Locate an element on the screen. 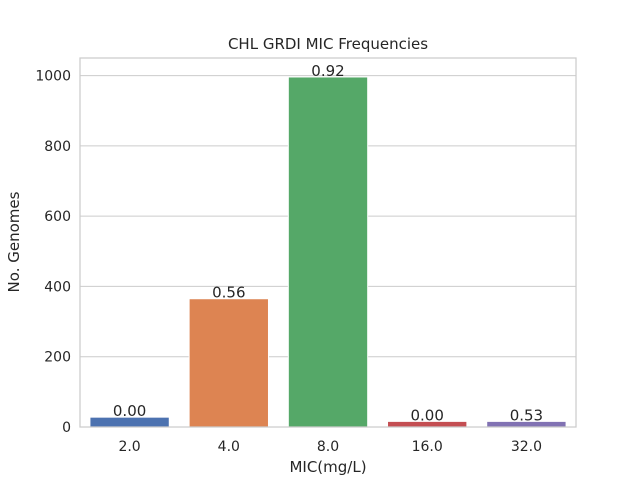  y-tick-label: 200 is located at coordinates (57, 358).